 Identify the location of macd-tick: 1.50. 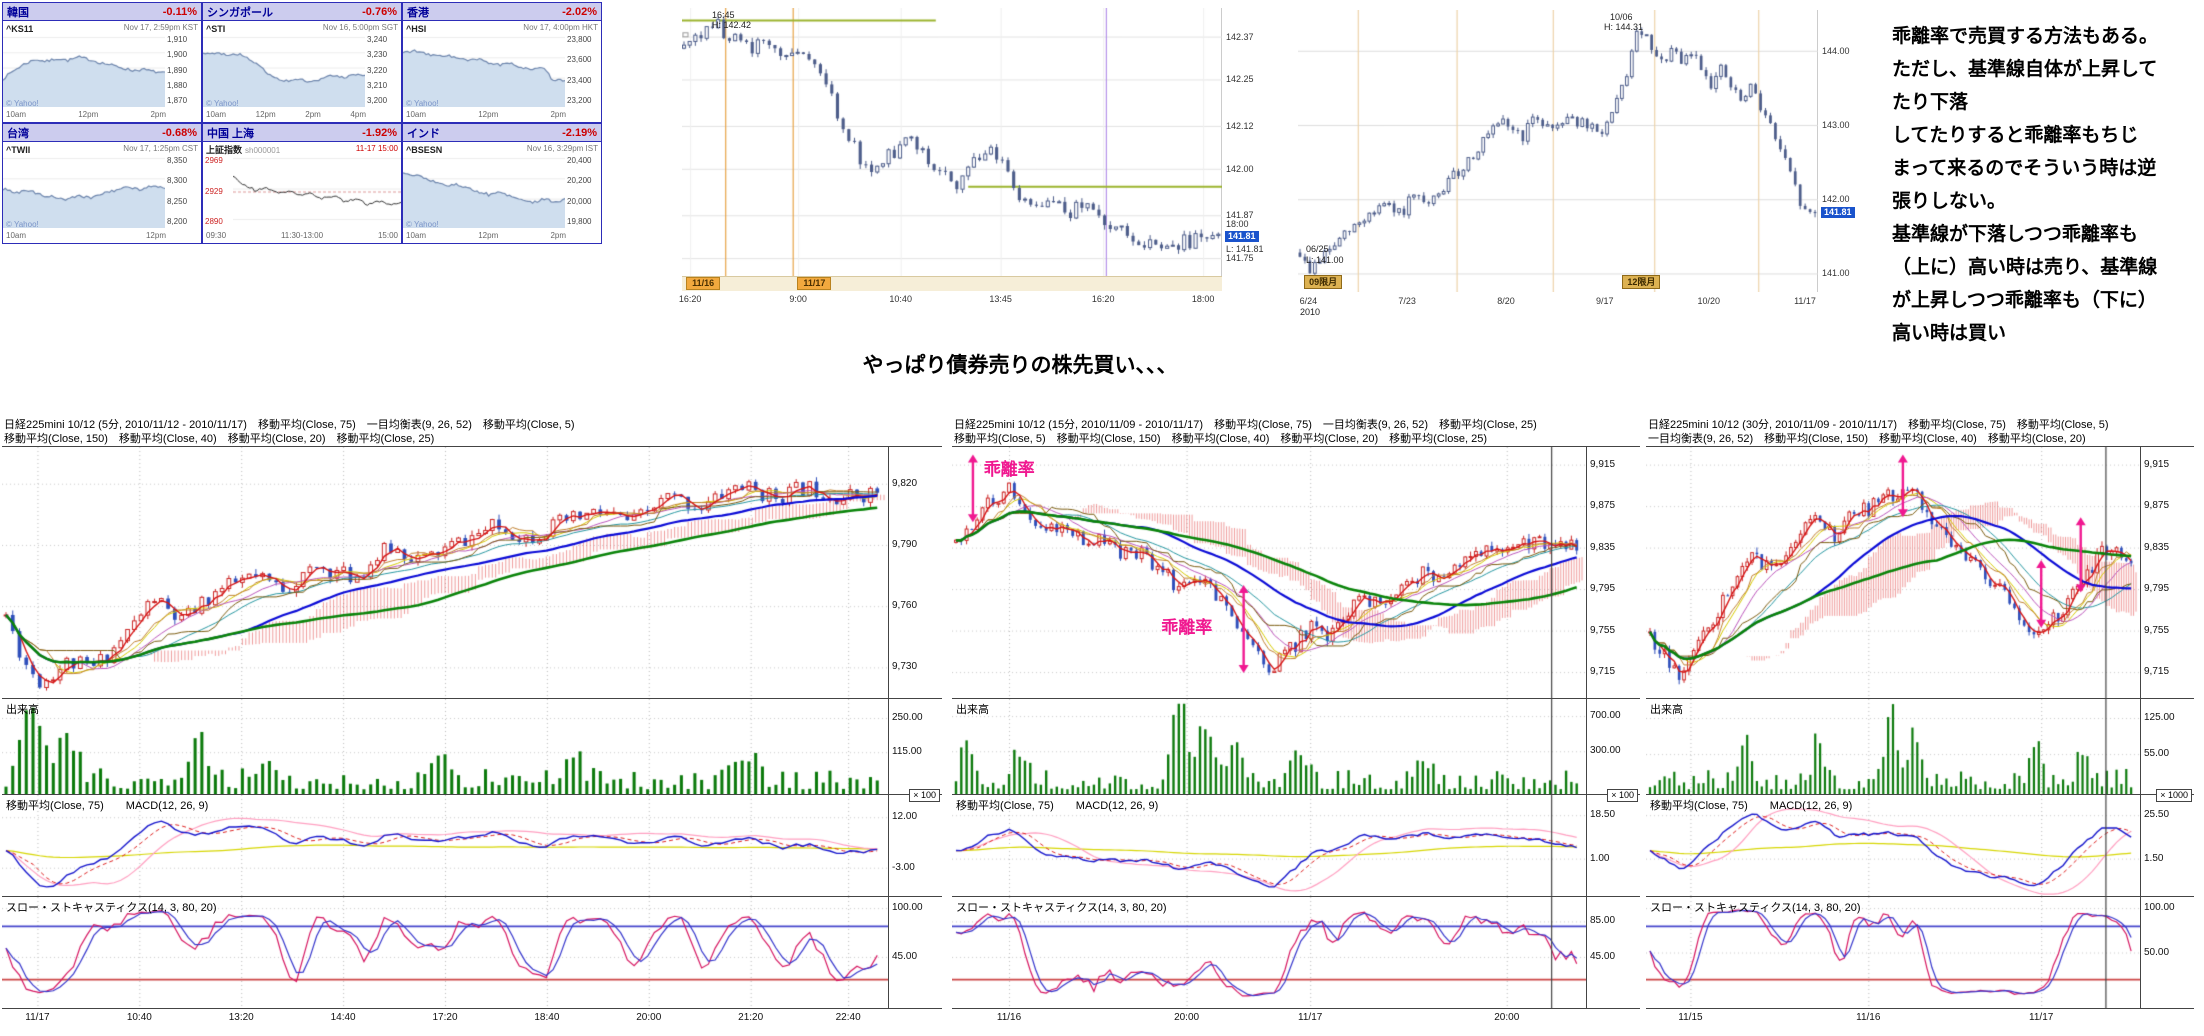
(2154, 858).